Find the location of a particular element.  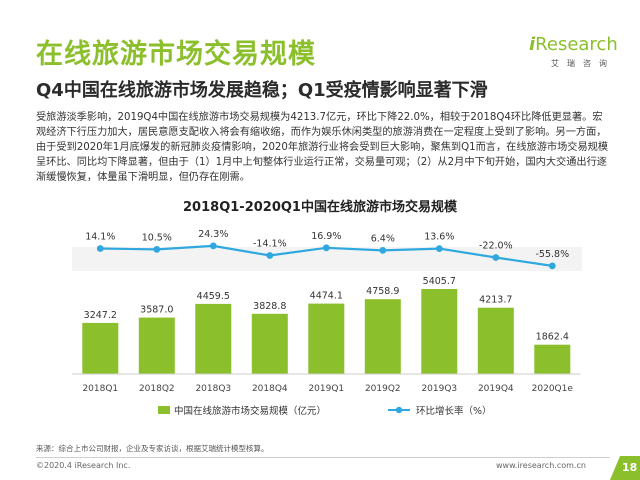

bar-value-label: 4758.9 is located at coordinates (382, 291).